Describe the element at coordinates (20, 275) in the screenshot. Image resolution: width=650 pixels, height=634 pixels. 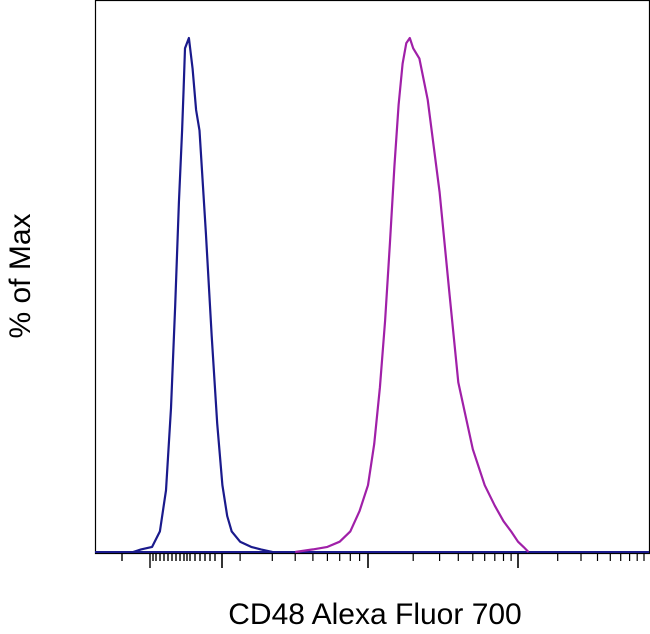
I see `y-axis-label: % of Max` at that location.